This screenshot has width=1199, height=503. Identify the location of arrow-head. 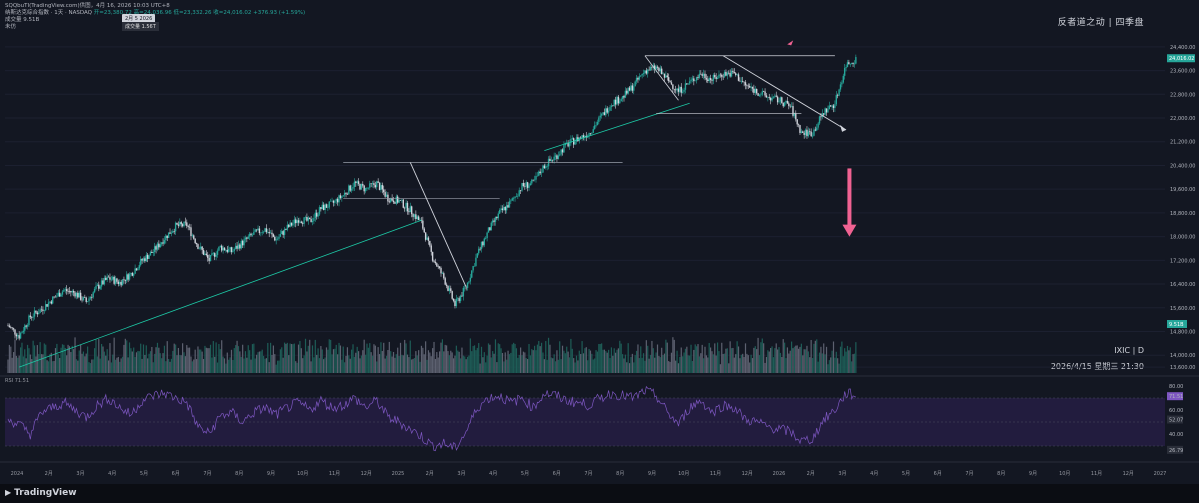
(843, 128).